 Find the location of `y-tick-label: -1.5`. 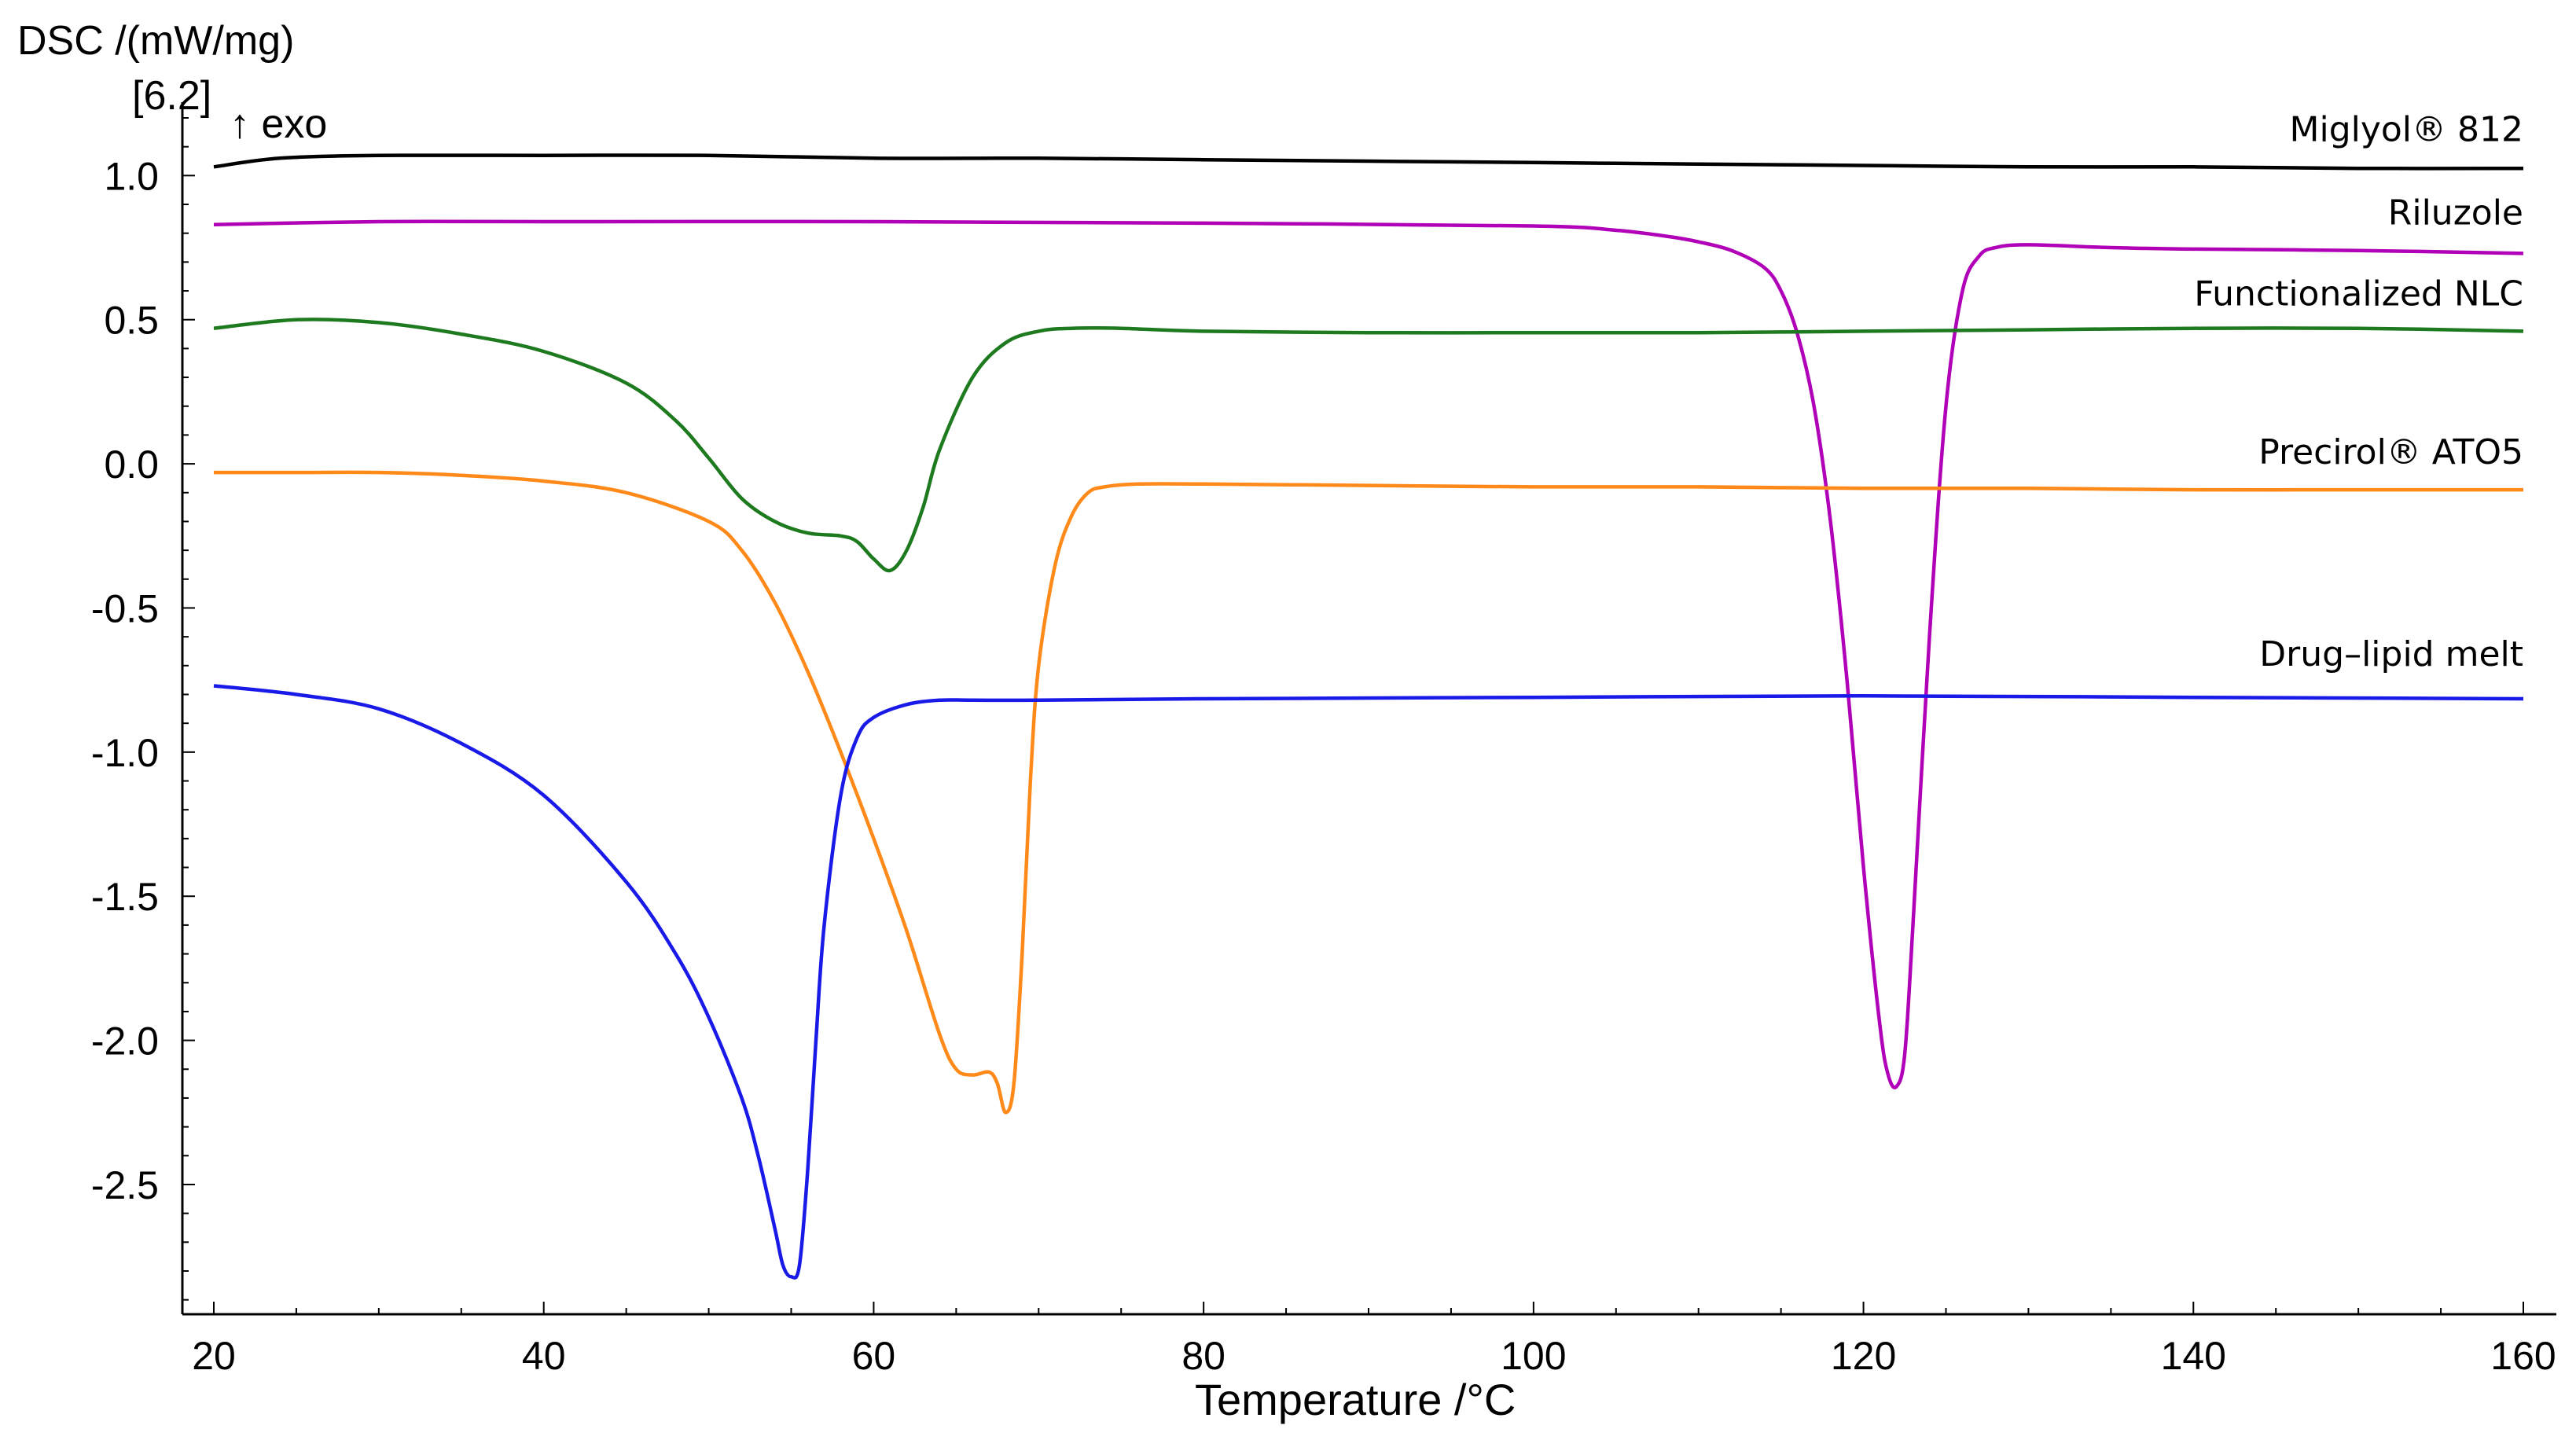

y-tick-label: -1.5 is located at coordinates (125, 897).